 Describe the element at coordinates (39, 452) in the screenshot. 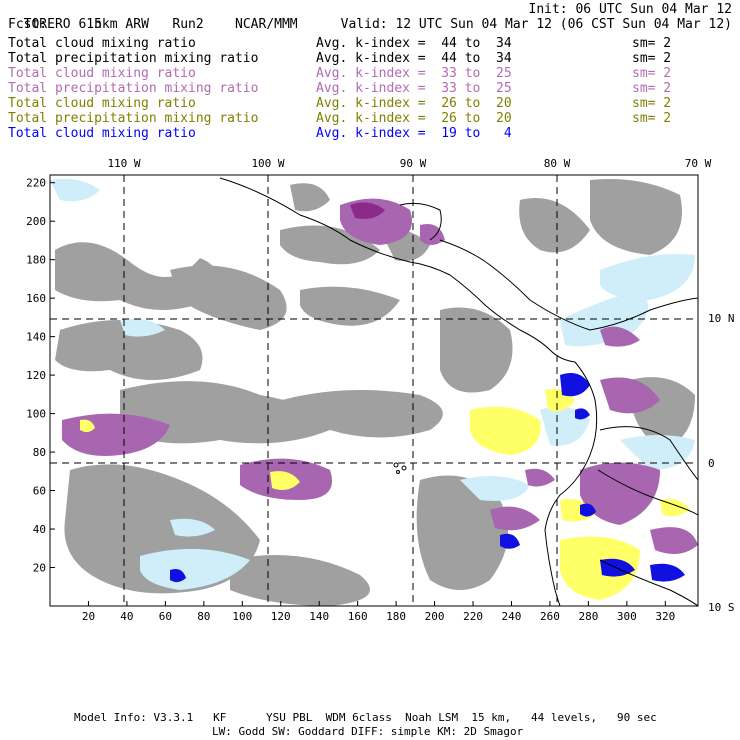

I see `y-tick-label: 80` at that location.